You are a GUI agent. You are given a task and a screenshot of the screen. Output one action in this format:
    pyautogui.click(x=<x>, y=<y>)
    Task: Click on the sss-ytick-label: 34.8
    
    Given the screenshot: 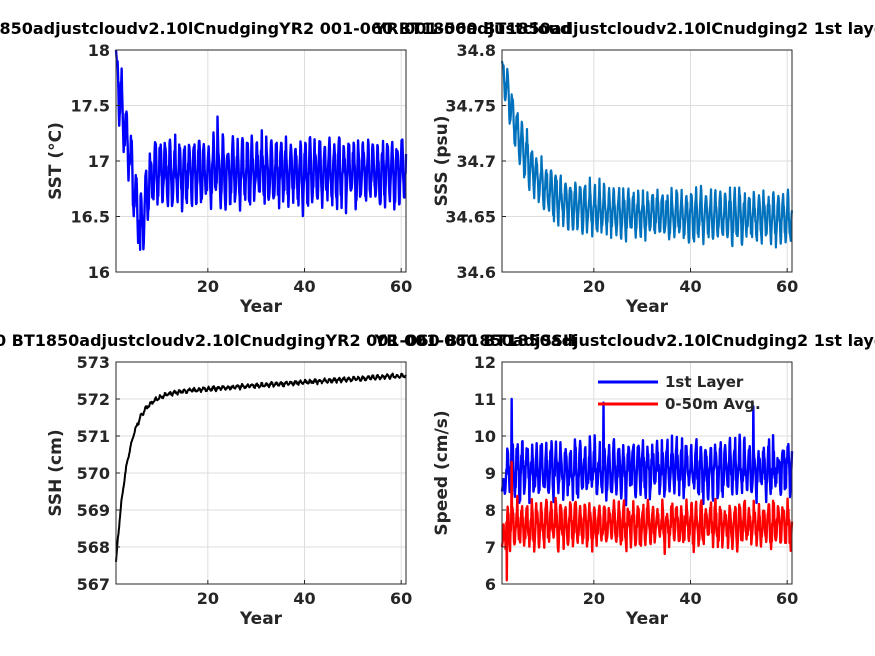 What is the action you would take?
    pyautogui.click(x=476, y=50)
    